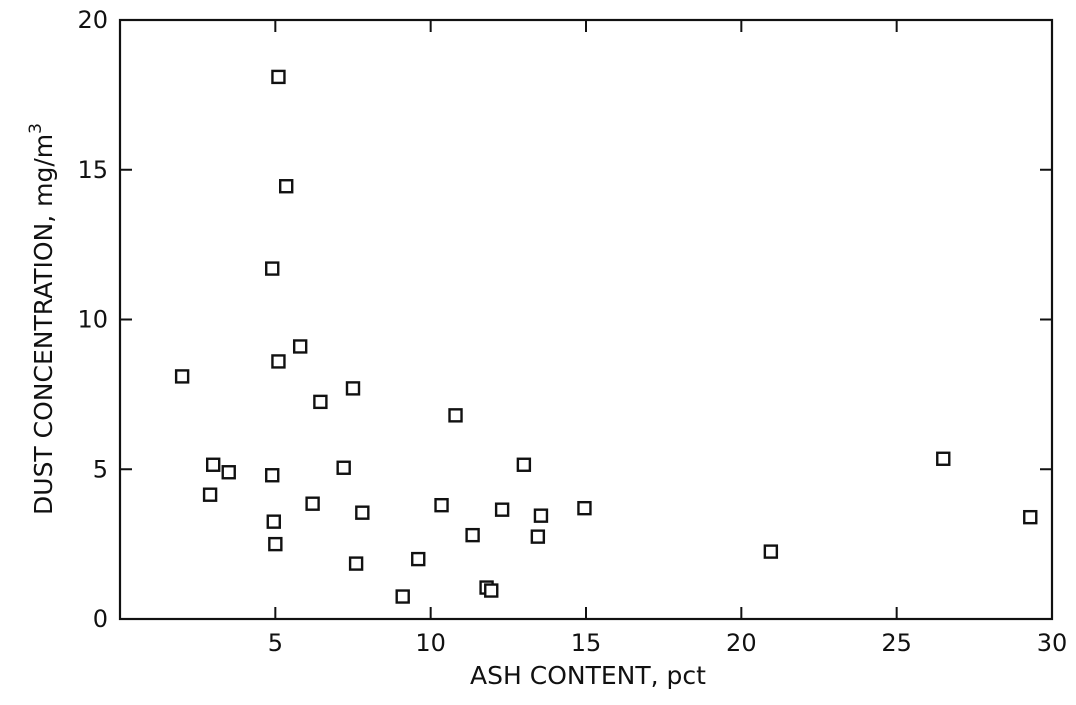 Image resolution: width=1076 pixels, height=705 pixels. I want to click on y-axis-title: DUST CONCENTRATION, mg/m3, so click(42, 319).